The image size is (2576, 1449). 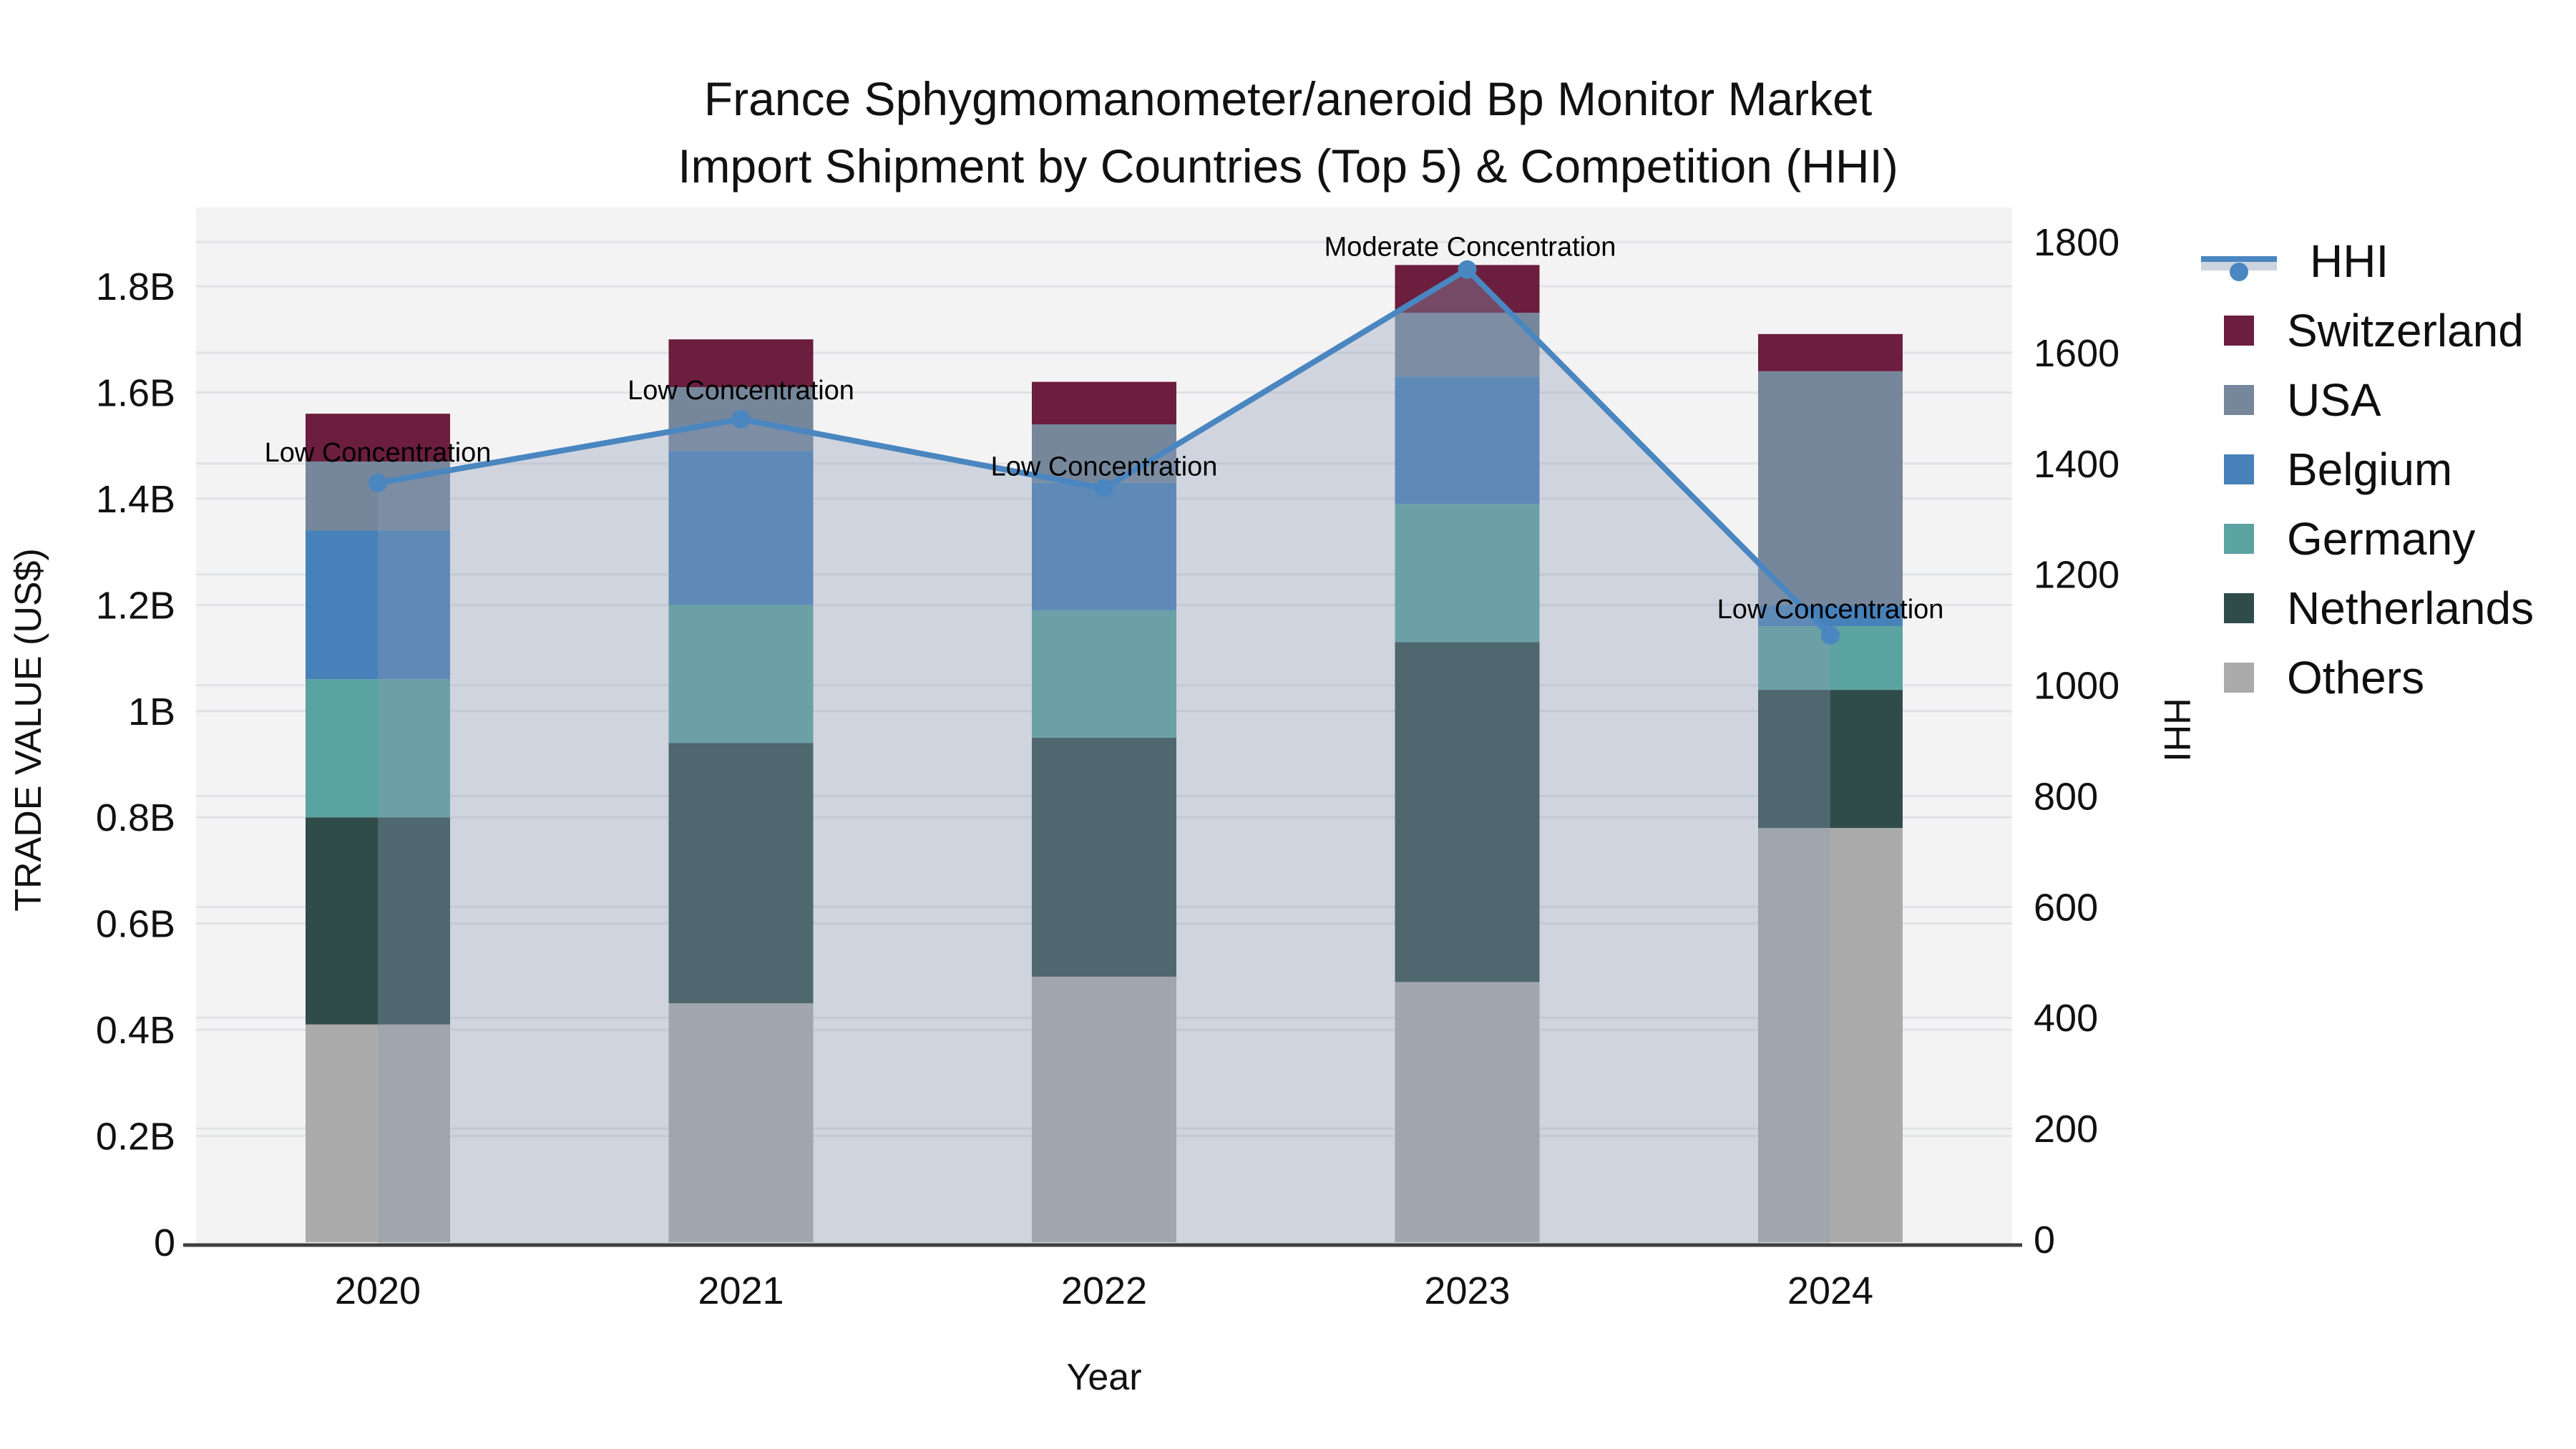 What do you see at coordinates (1467, 345) in the screenshot?
I see `bar-segment-2023-usa` at bounding box center [1467, 345].